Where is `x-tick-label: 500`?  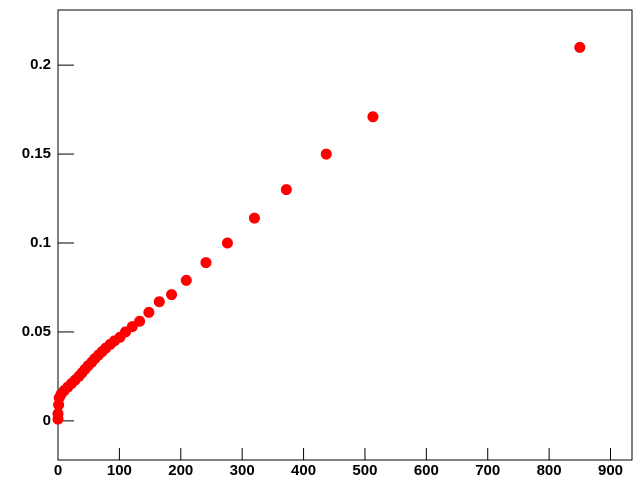 x-tick-label: 500 is located at coordinates (364, 470).